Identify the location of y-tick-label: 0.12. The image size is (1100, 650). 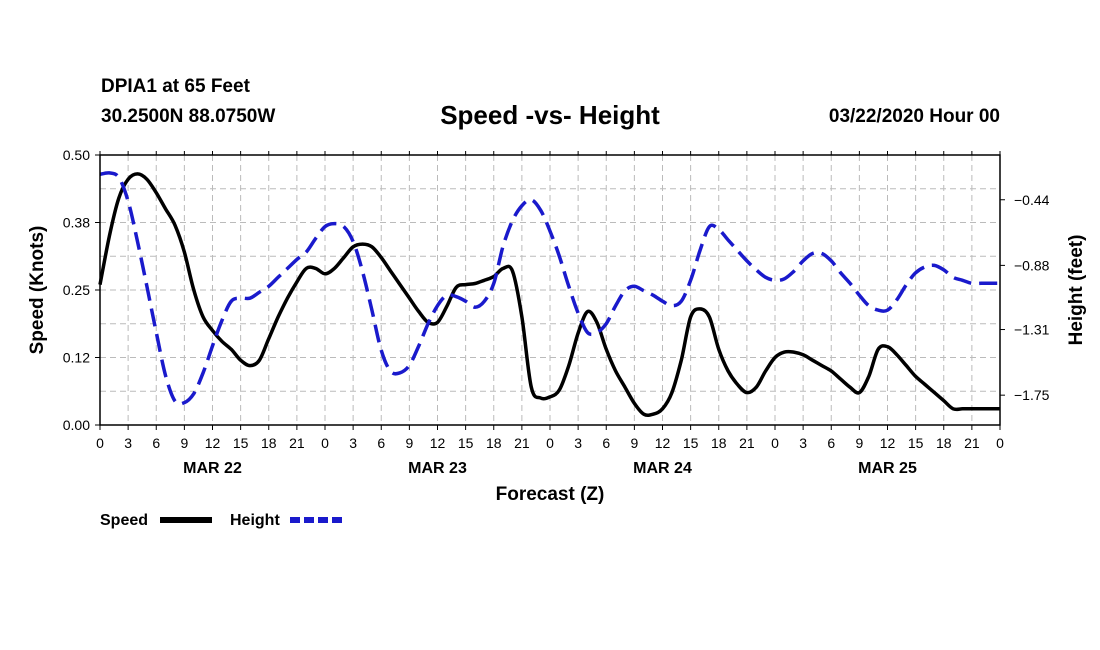
(76, 358).